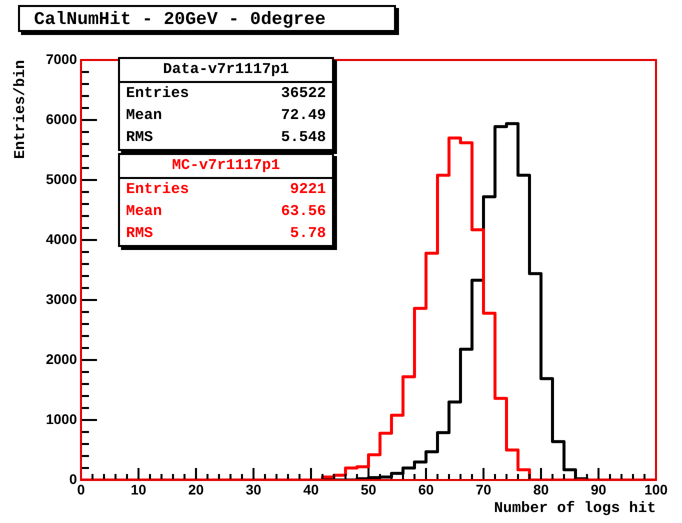  Describe the element at coordinates (226, 71) in the screenshot. I see `text: Data-v7r1117p1` at that location.